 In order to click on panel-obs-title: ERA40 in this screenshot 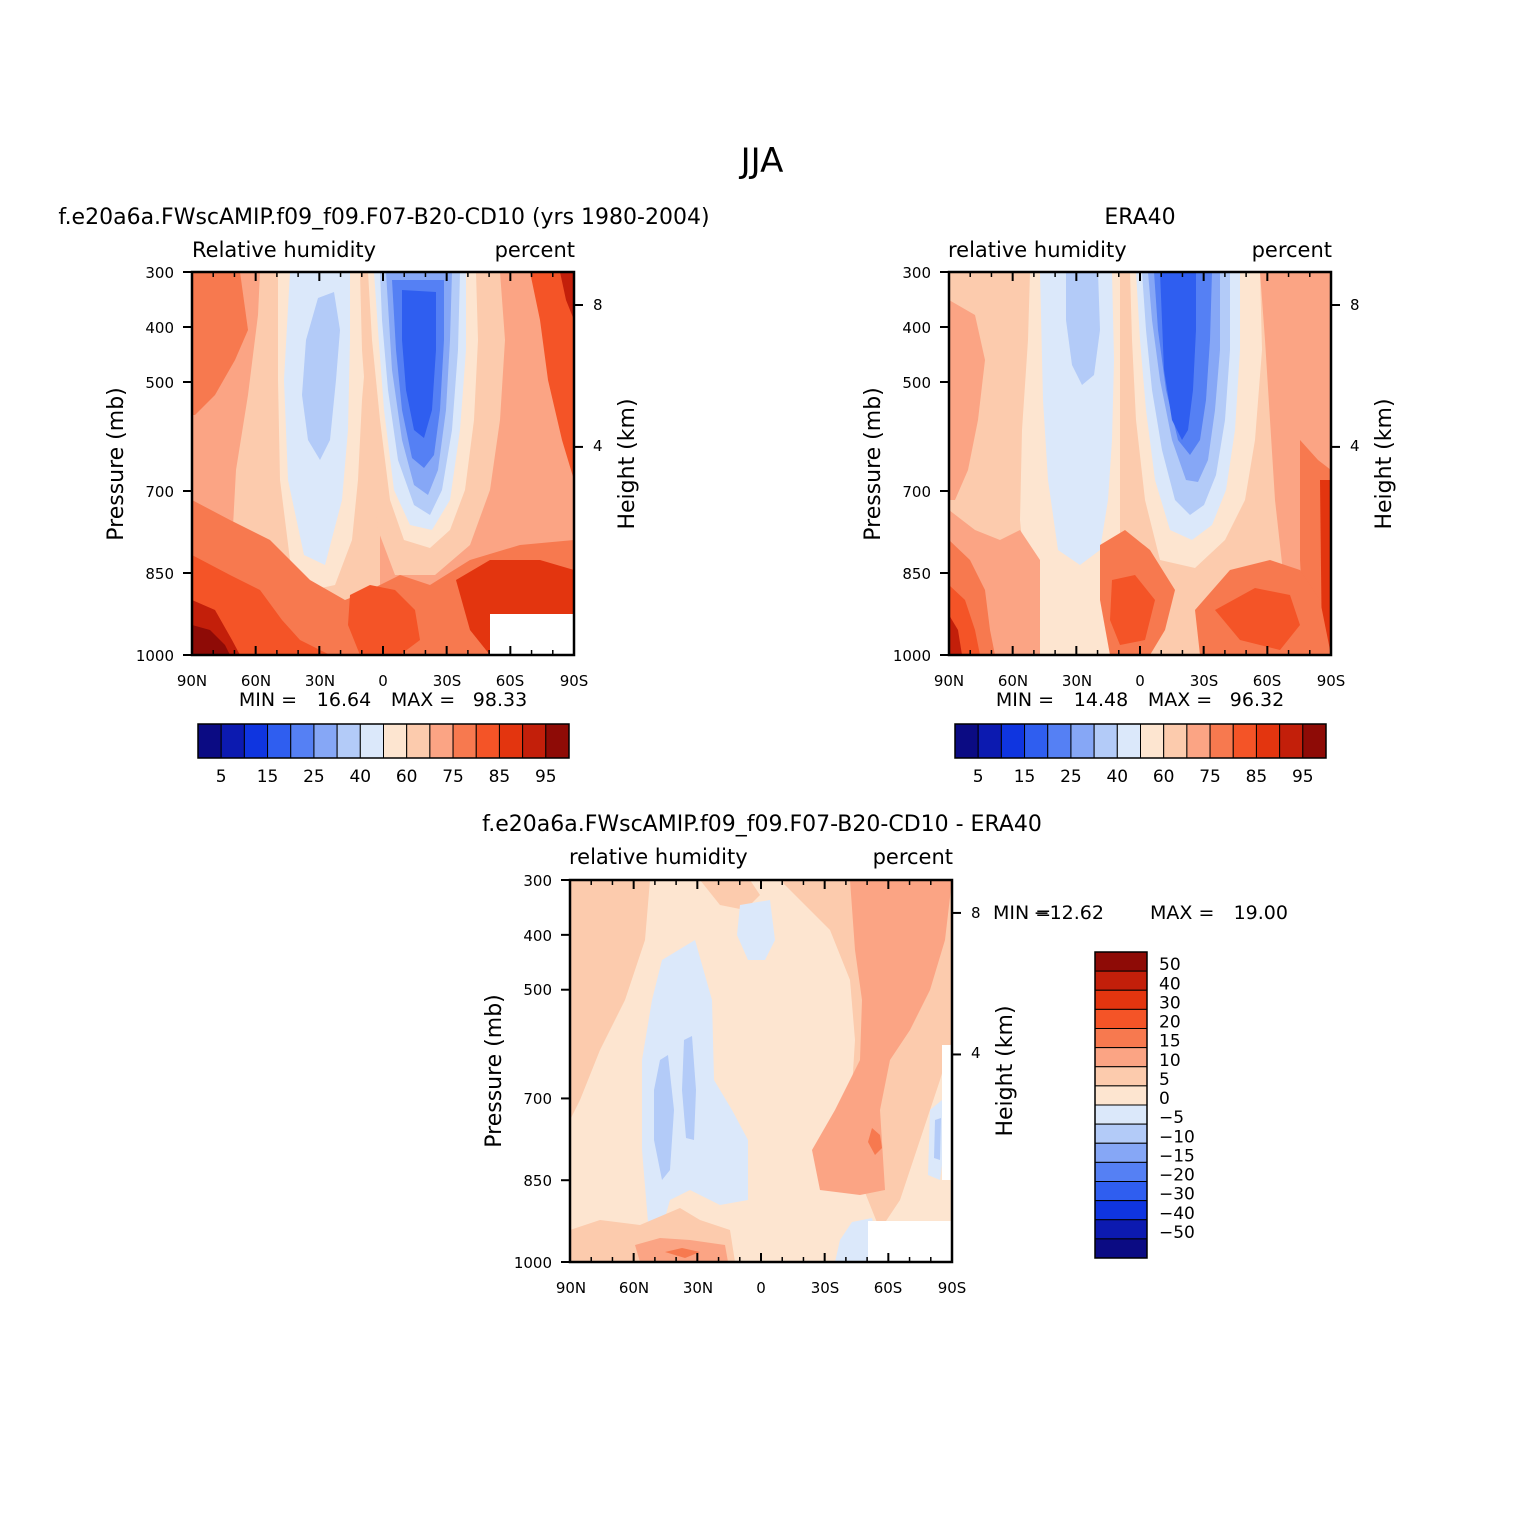, I will do `click(1139, 217)`.